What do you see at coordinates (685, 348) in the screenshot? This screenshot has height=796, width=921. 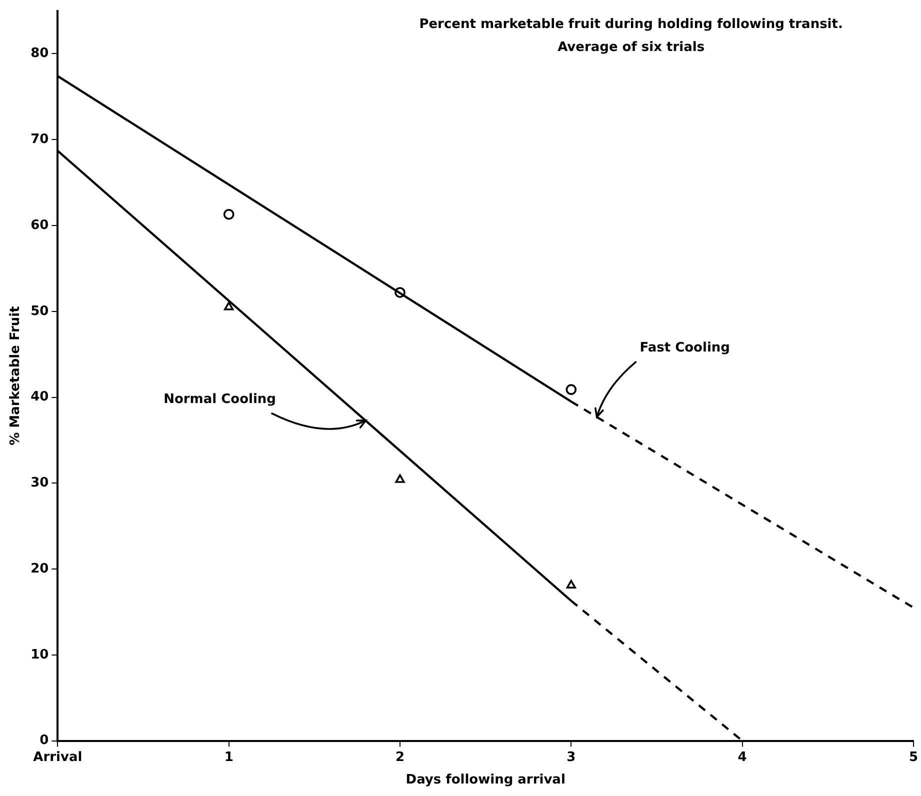 I see `annotation: Fast Cooling` at bounding box center [685, 348].